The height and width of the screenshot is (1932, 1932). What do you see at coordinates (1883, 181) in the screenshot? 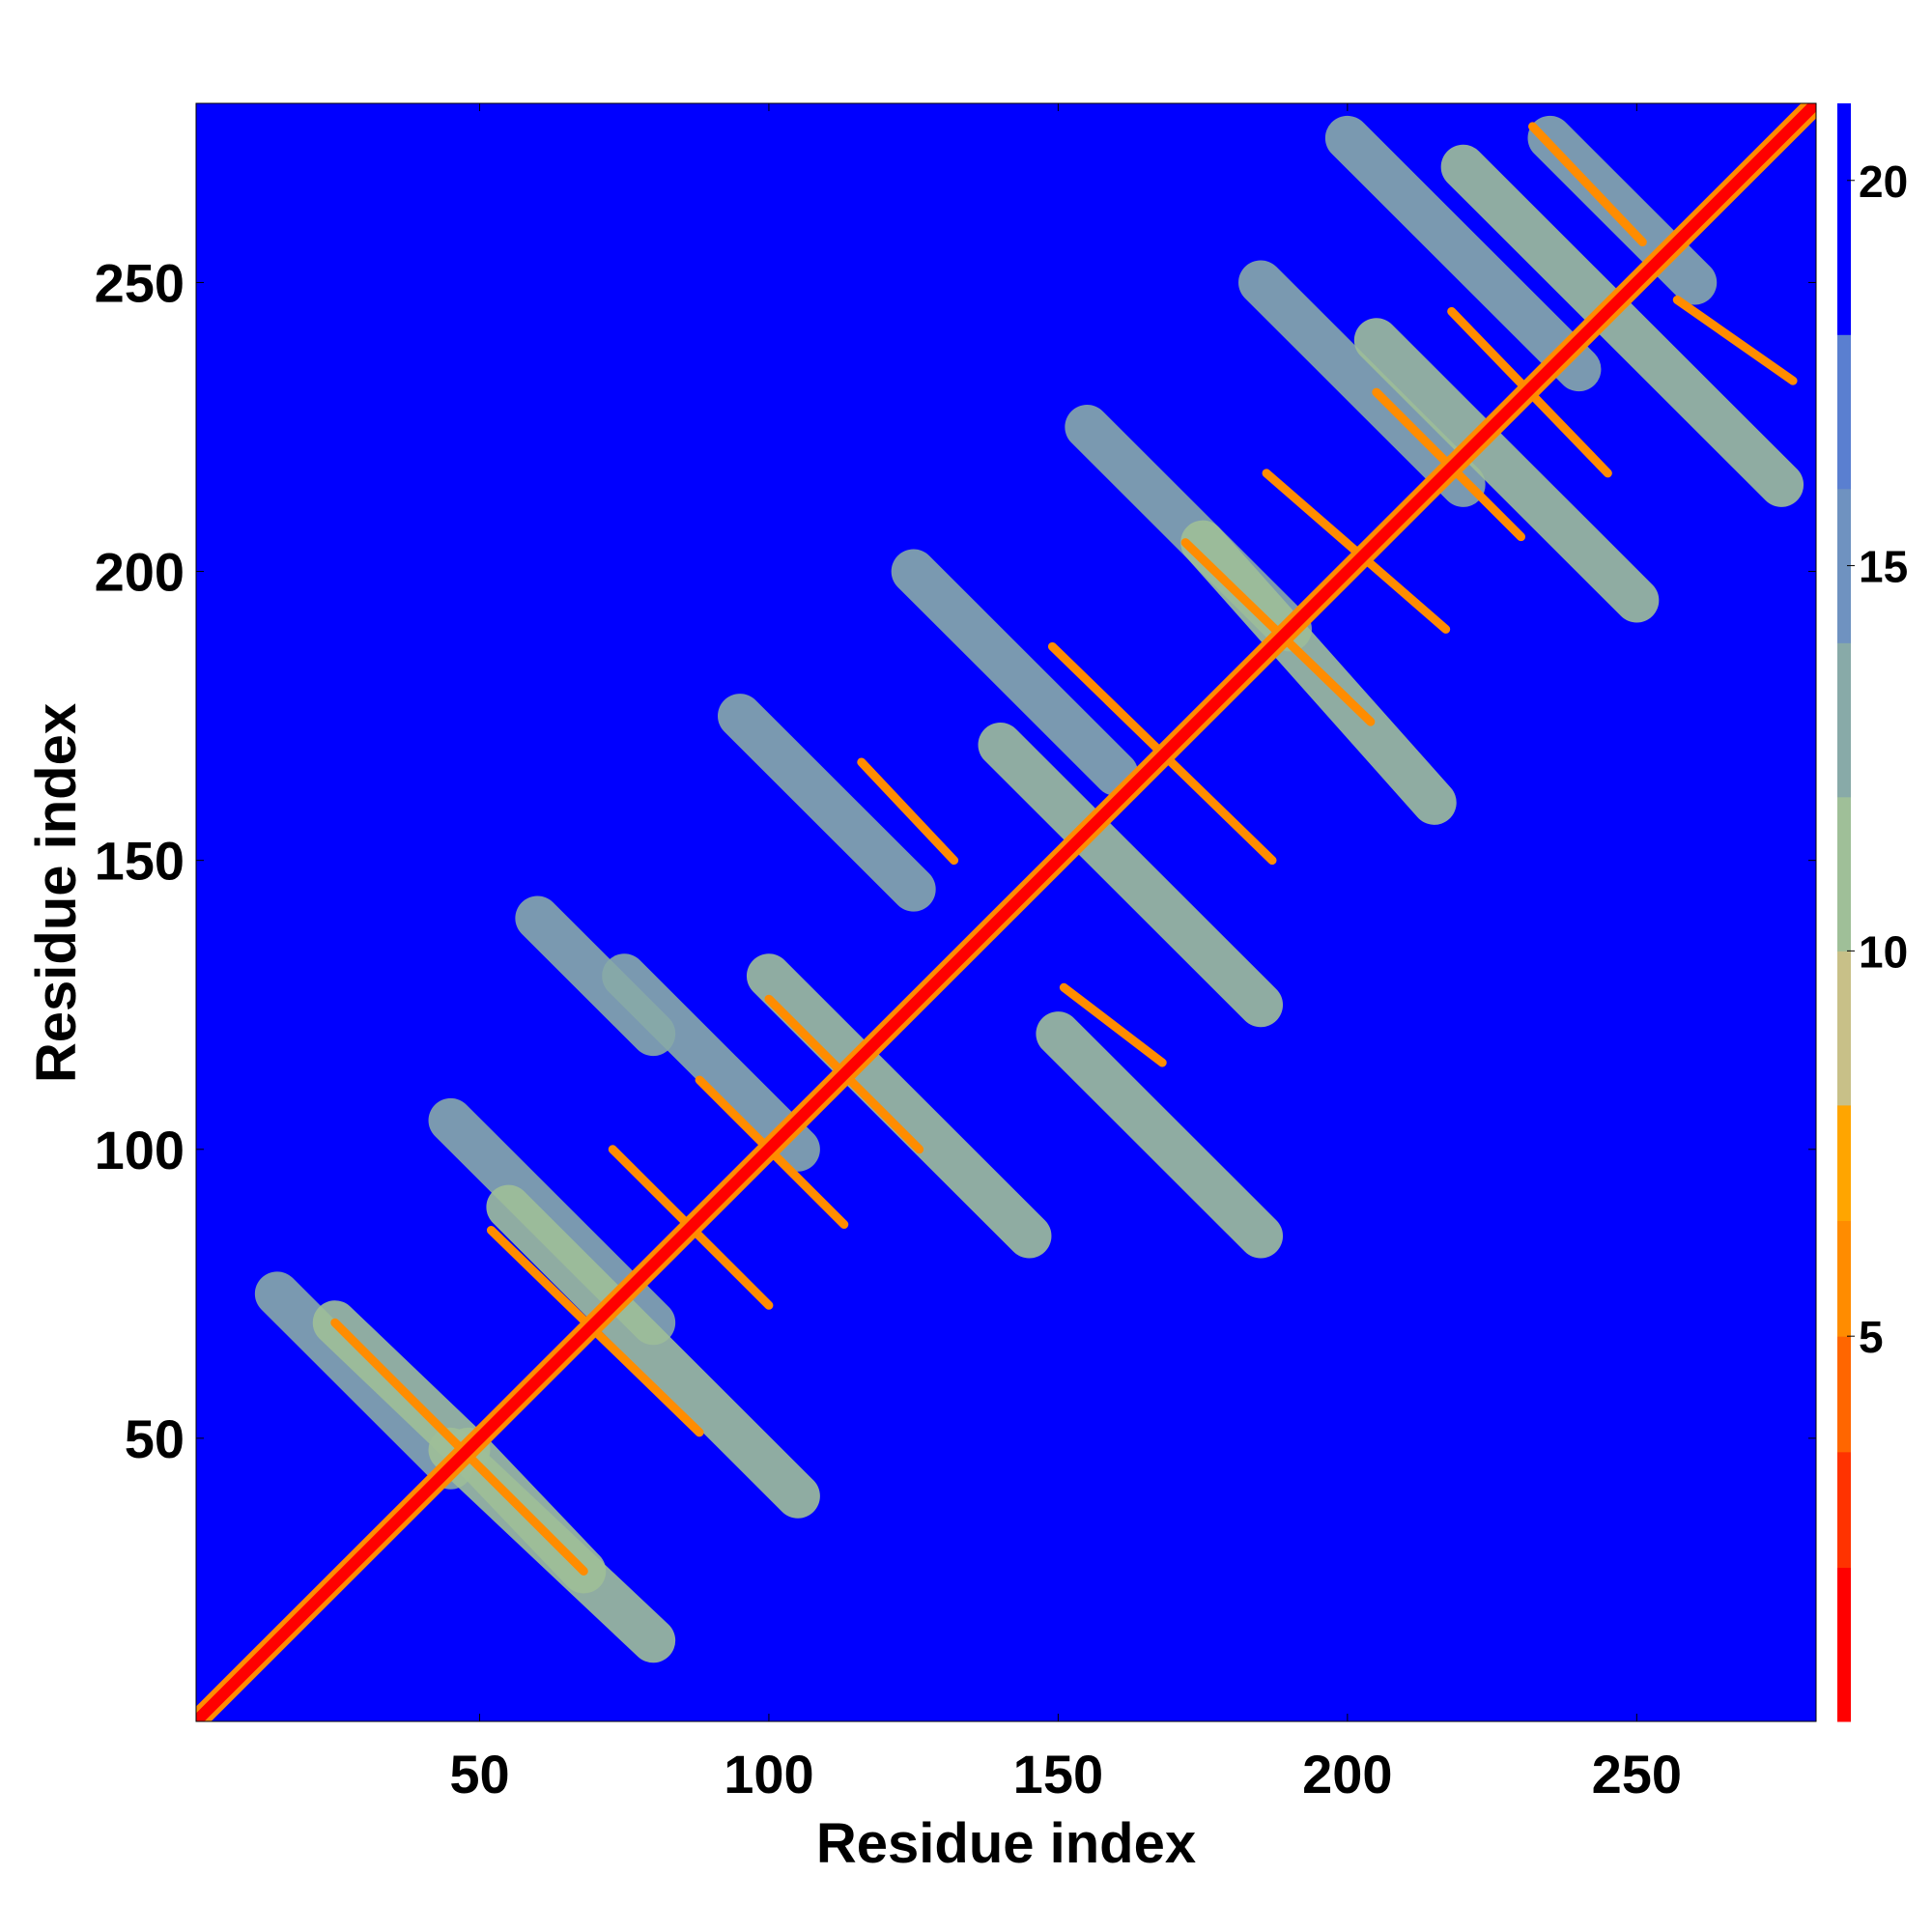
I see `colorbar-tick-label: 20` at bounding box center [1883, 181].